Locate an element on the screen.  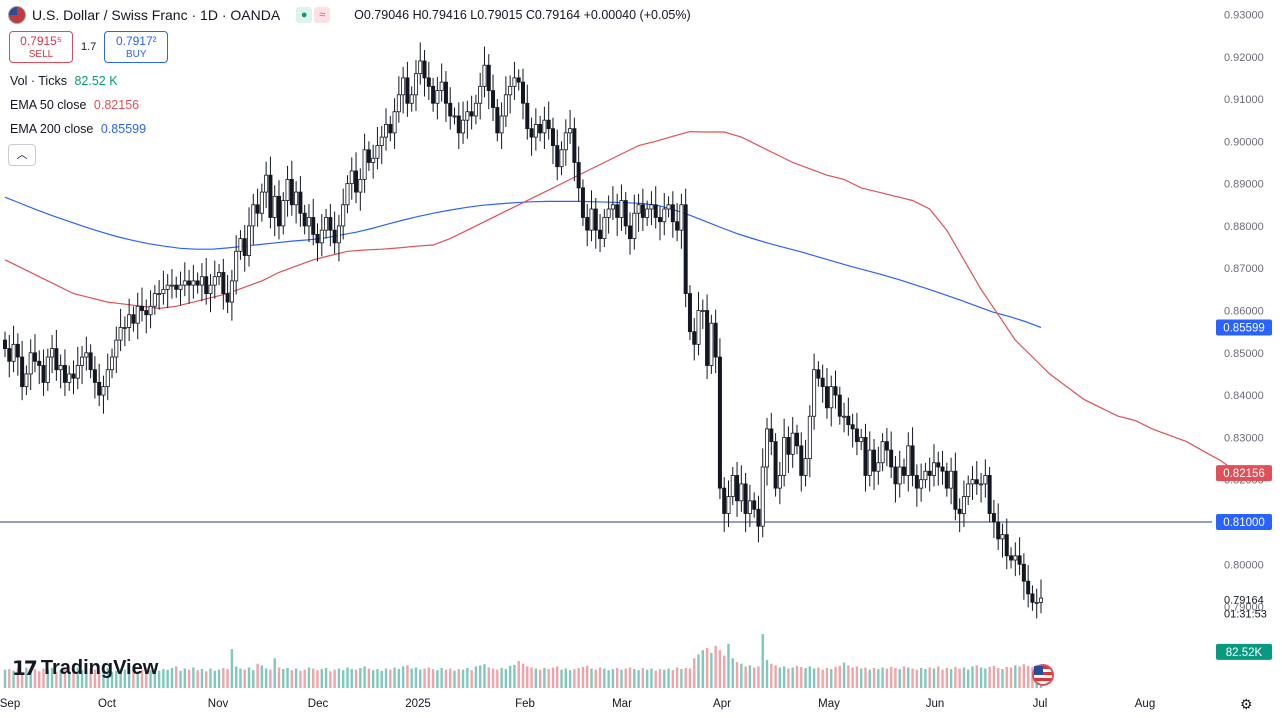
volume-indicator-legend: Vol · Ticks 82.52 K is located at coordinates (64, 81).